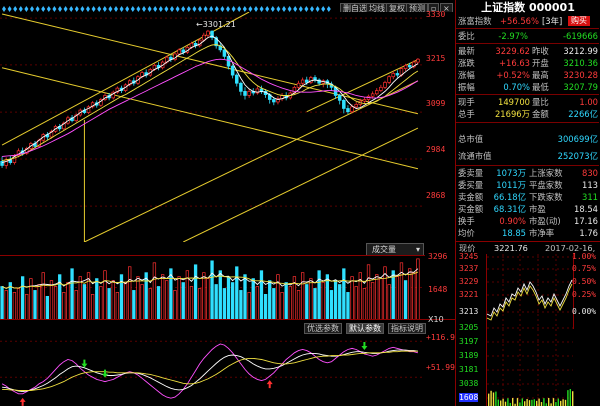 The image size is (600, 406). What do you see at coordinates (511, 185) in the screenshot?
I see `order-value-1: 1011万` at bounding box center [511, 185].